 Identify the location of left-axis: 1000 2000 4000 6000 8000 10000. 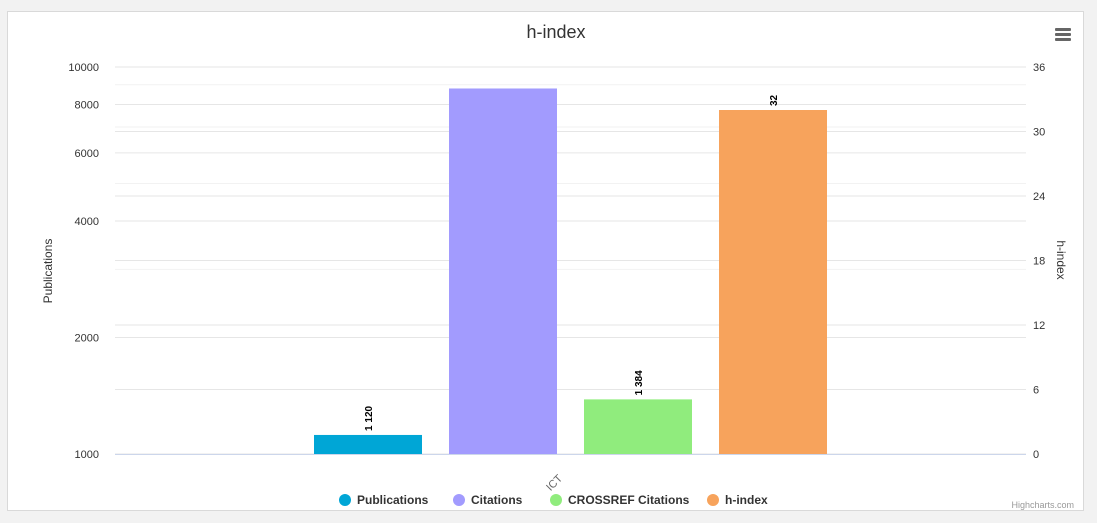
(83, 261).